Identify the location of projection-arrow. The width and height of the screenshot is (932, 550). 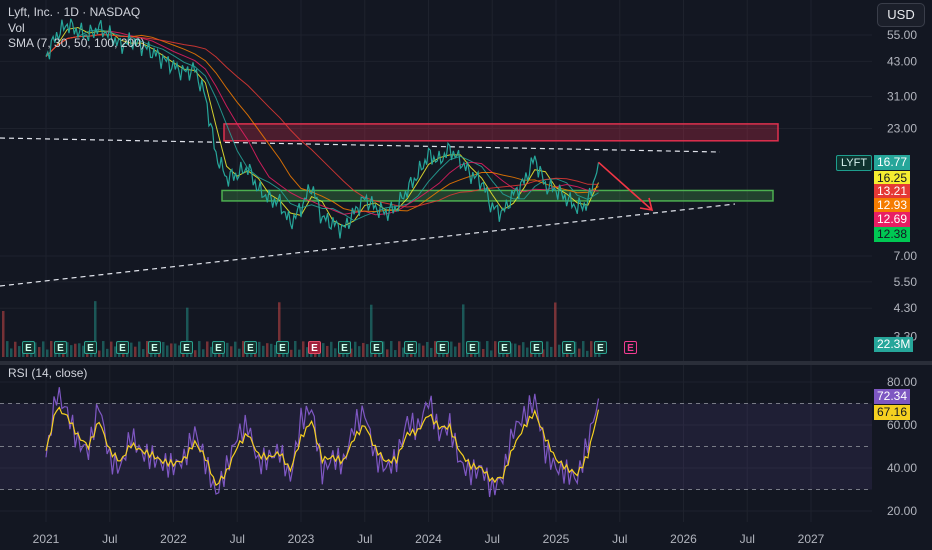
(625, 186).